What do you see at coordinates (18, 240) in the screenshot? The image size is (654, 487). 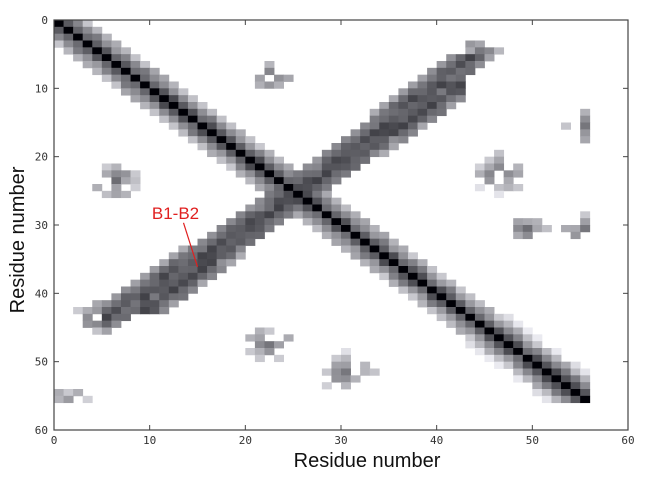 I see `y-axis-label: Residue number` at bounding box center [18, 240].